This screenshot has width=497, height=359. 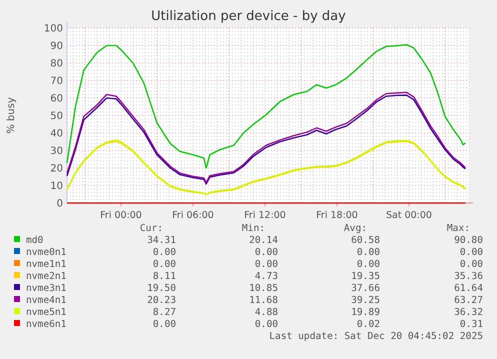 What do you see at coordinates (161, 300) in the screenshot?
I see `text: 20.23` at bounding box center [161, 300].